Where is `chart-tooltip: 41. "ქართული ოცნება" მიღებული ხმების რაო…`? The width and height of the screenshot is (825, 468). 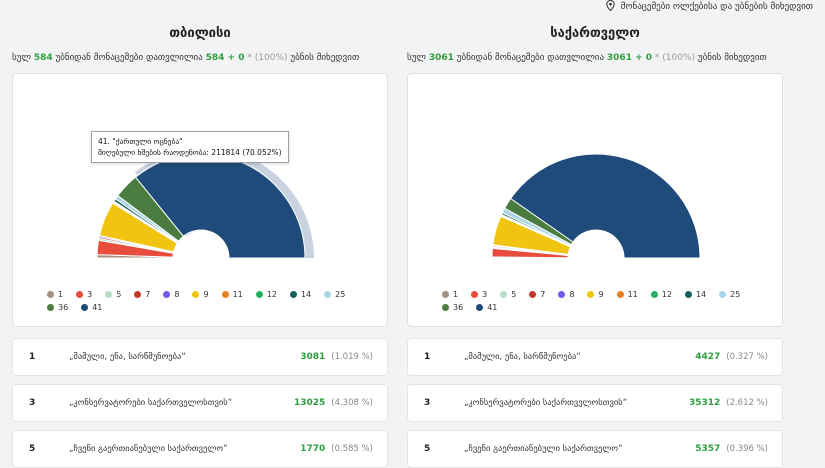
chart-tooltip: 41. "ქართული ოცნება" მიღებული ხმების რაო… is located at coordinates (190, 147).